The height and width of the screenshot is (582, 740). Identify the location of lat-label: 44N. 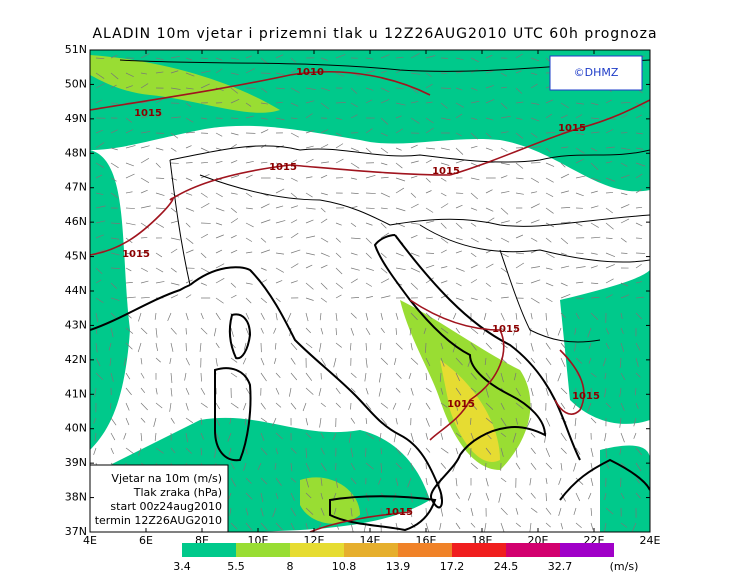
(76, 290).